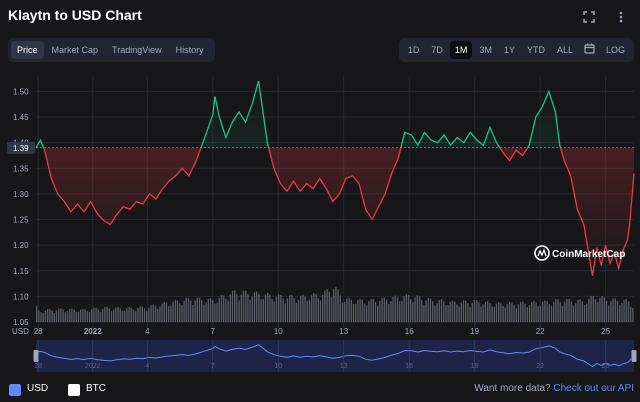 This screenshot has height=402, width=640. I want to click on more-icon, so click(621, 17).